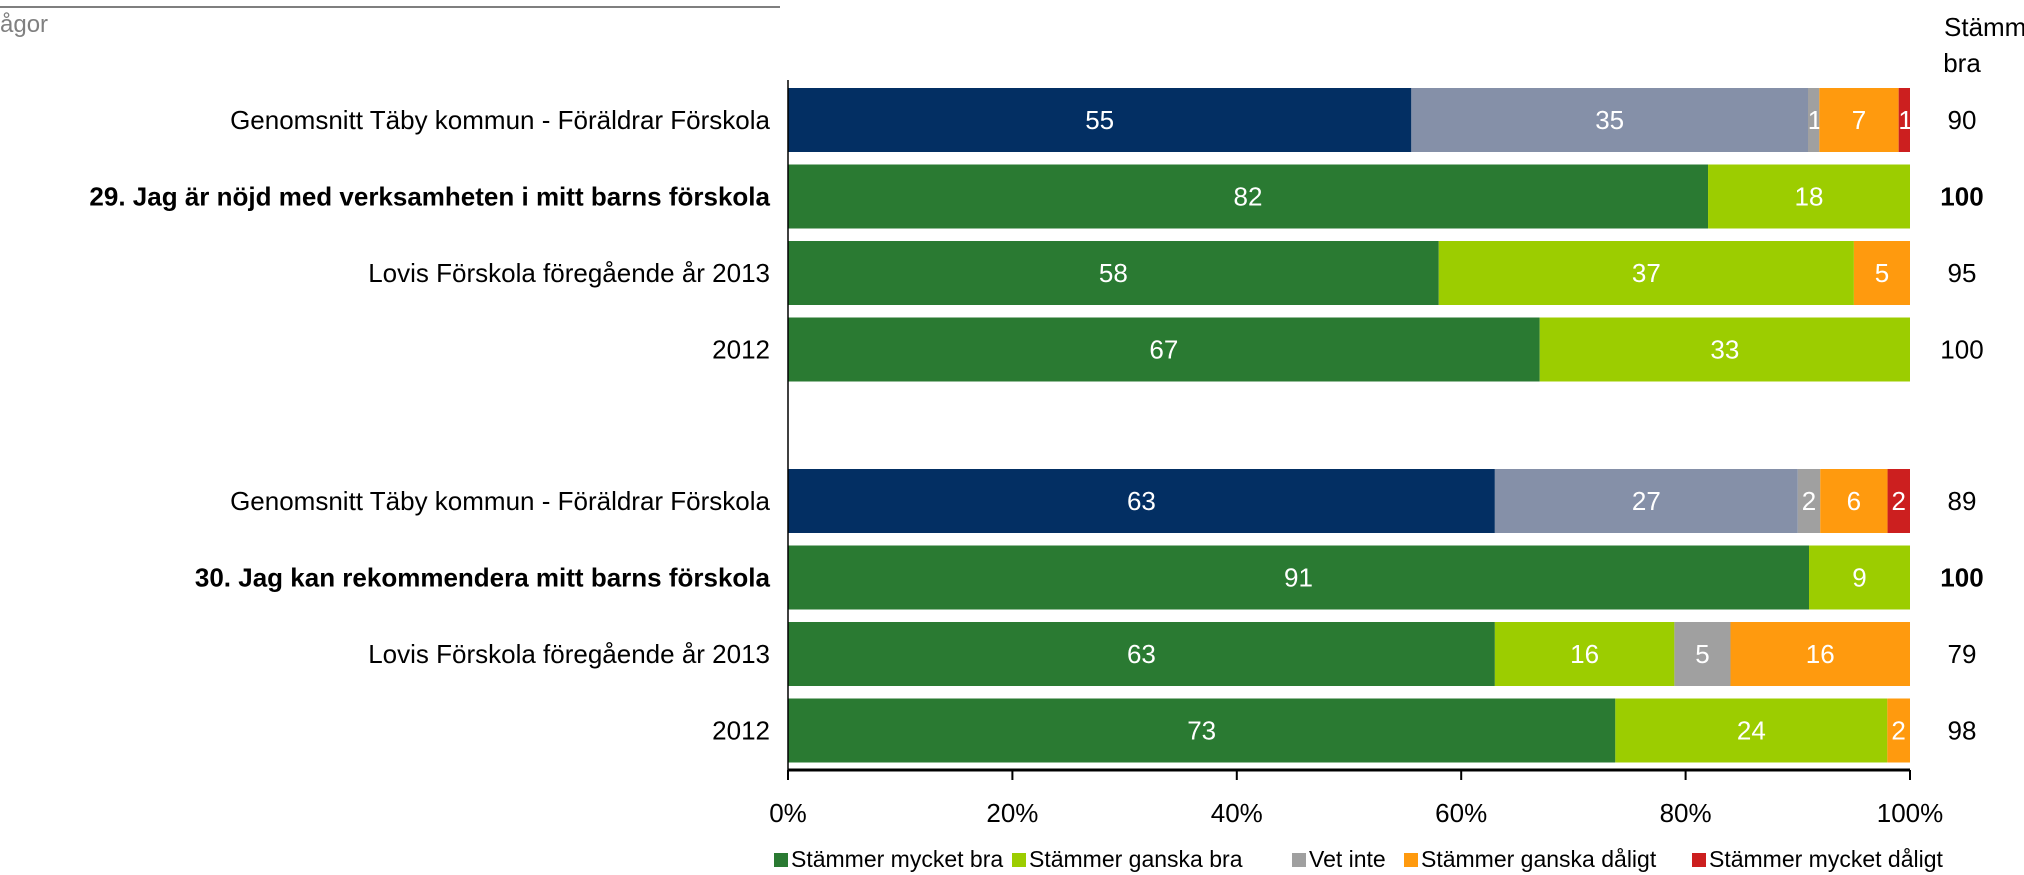 Image resolution: width=2024 pixels, height=875 pixels. What do you see at coordinates (1686, 813) in the screenshot?
I see `x-tick-label: 80%` at bounding box center [1686, 813].